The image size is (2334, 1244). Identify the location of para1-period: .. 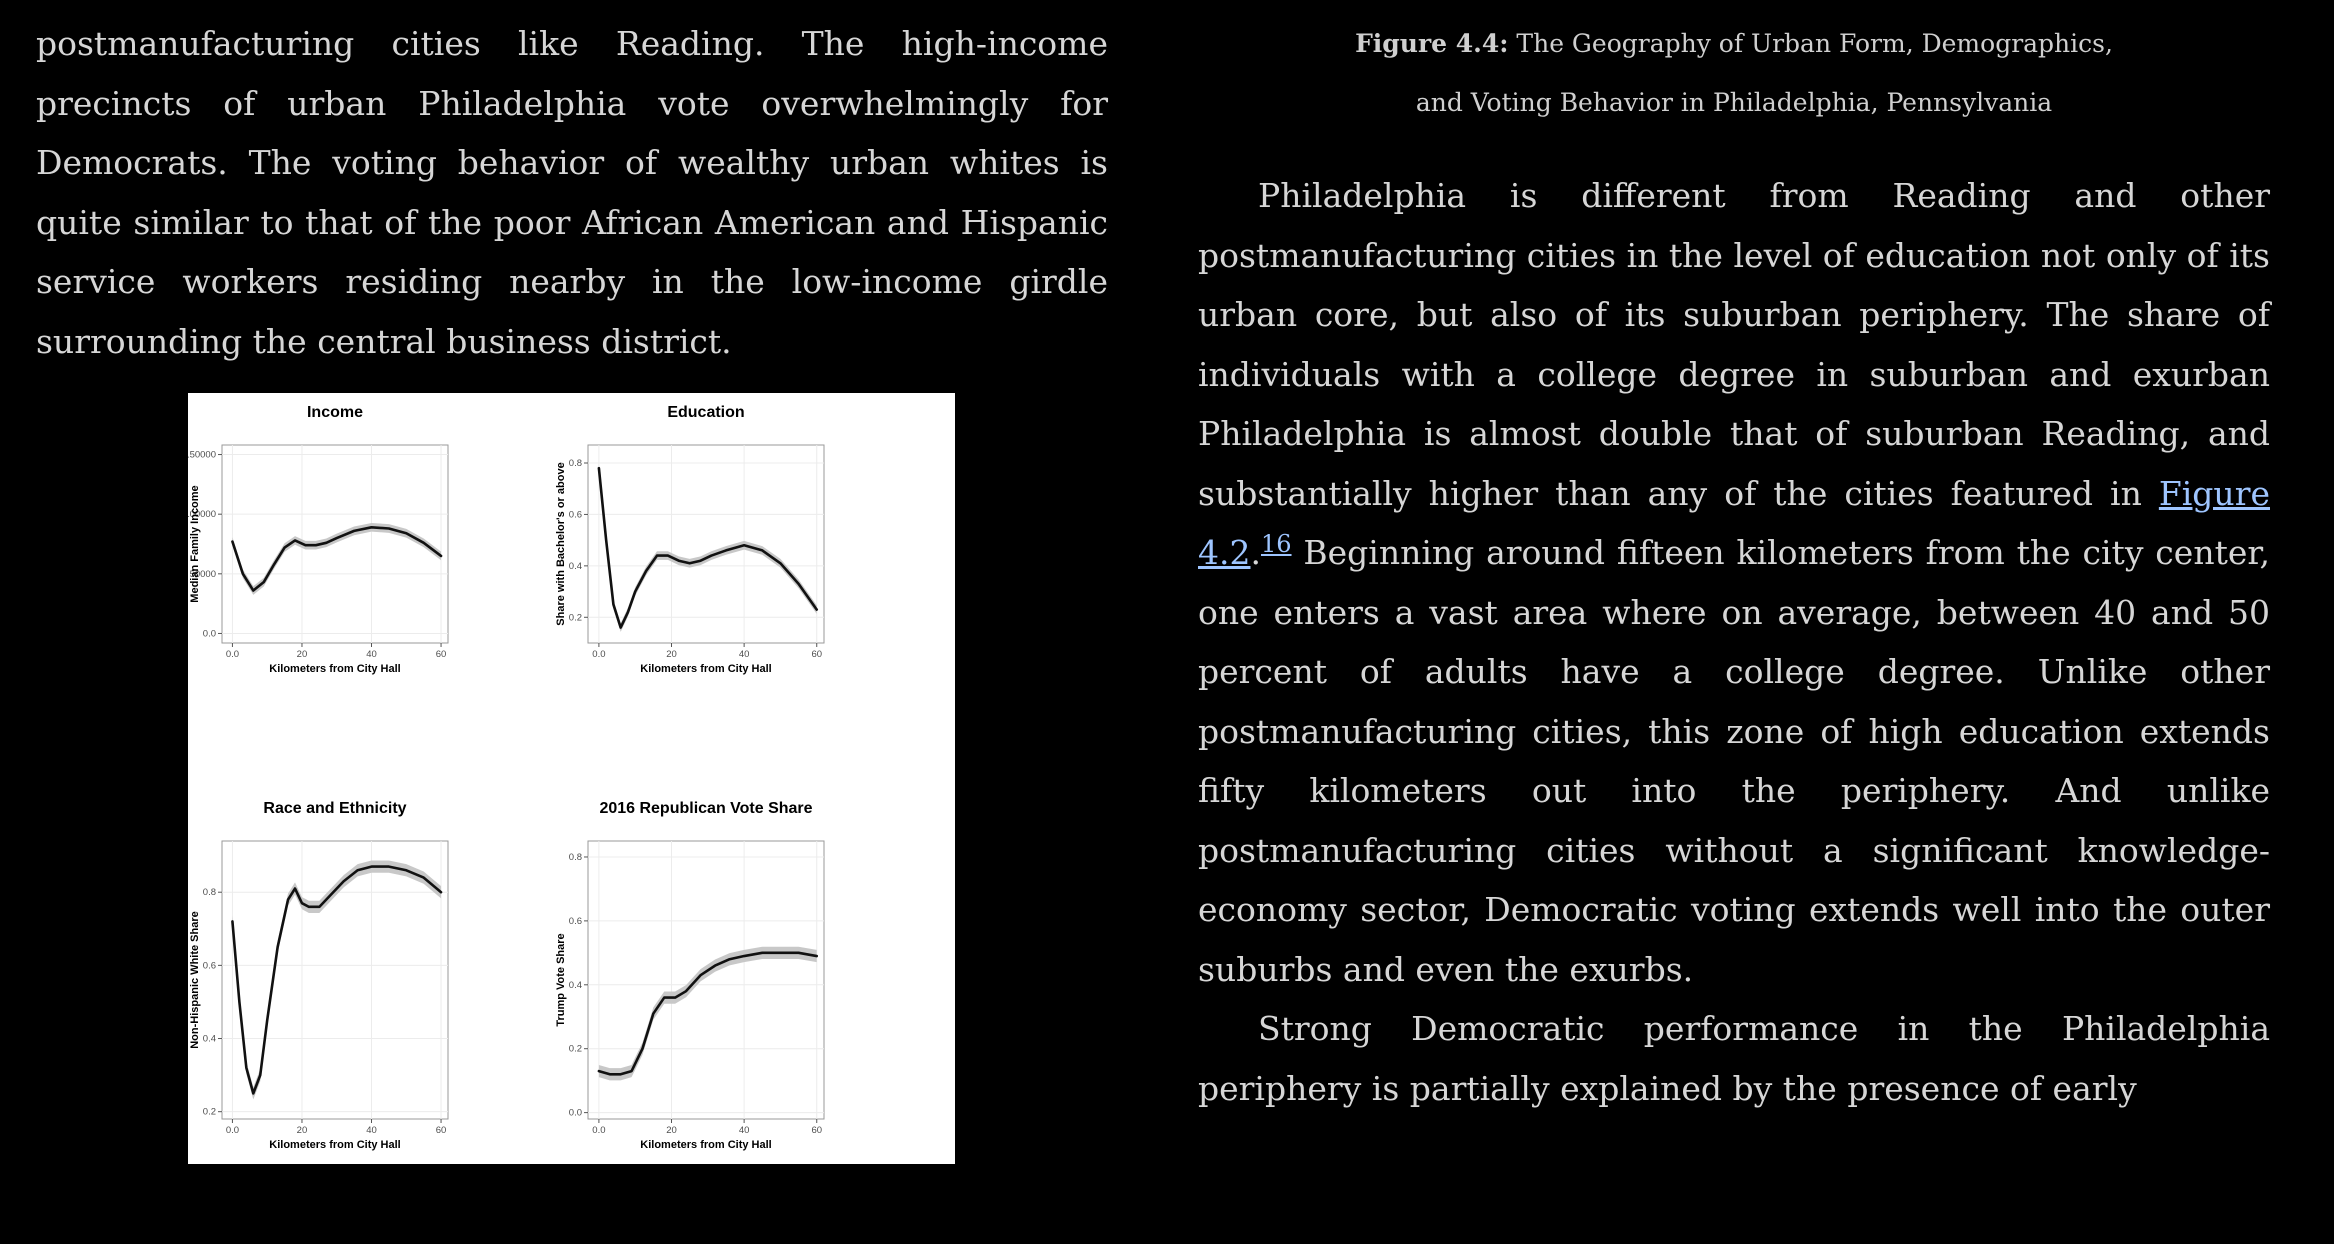
(1255, 552).